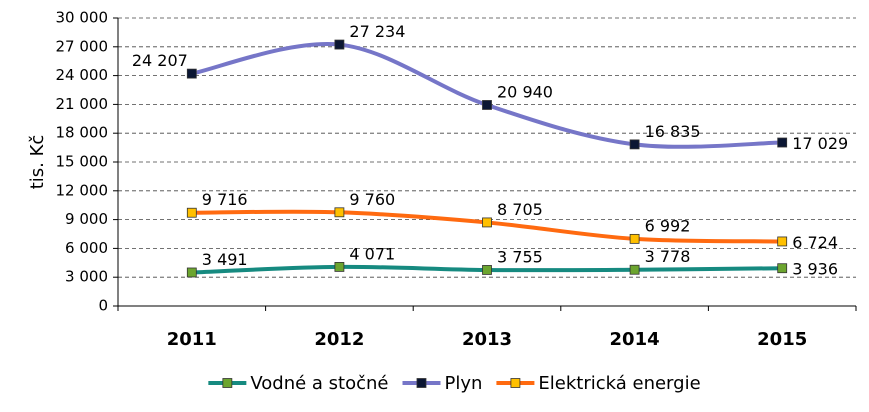 This screenshot has width=869, height=412. What do you see at coordinates (82, 133) in the screenshot?
I see `y-tick-label: 18 000` at bounding box center [82, 133].